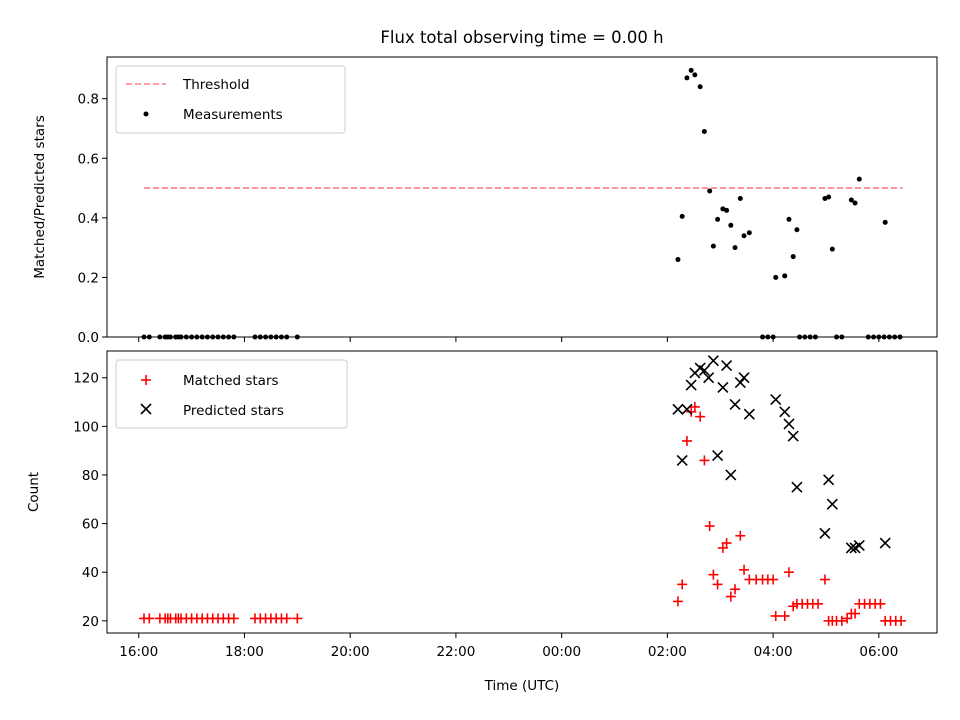  I want to click on legend-threshold-label: Threshold, so click(216, 85).